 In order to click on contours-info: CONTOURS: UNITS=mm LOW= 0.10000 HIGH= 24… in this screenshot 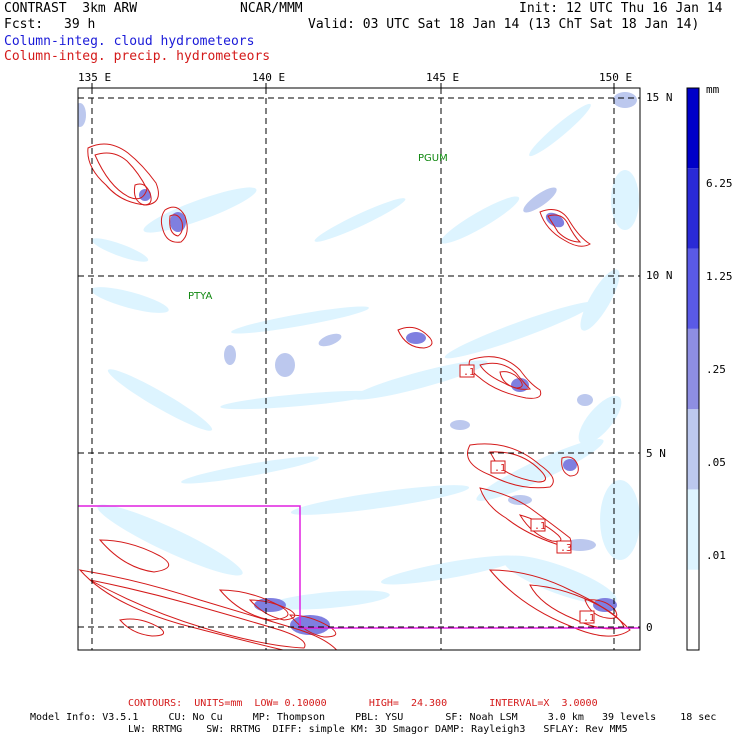, I will do `click(363, 703)`.